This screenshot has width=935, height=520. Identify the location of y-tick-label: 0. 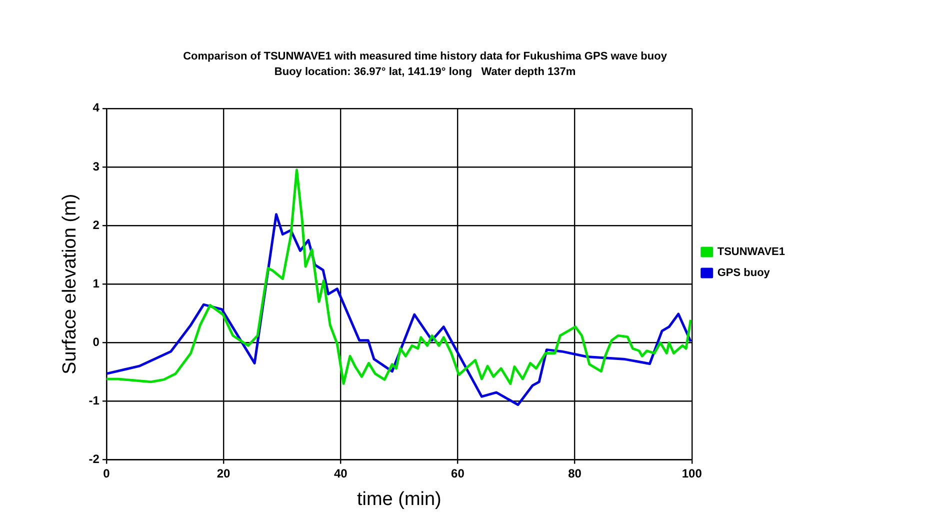
(96, 341).